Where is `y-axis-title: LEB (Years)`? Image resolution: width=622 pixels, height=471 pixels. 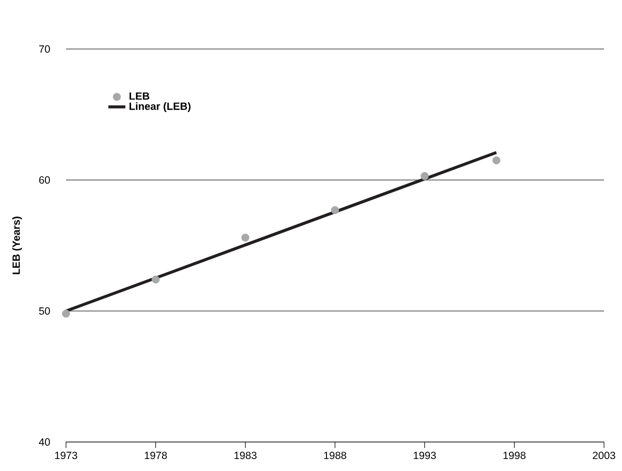
y-axis-title: LEB (Years) is located at coordinates (17, 245).